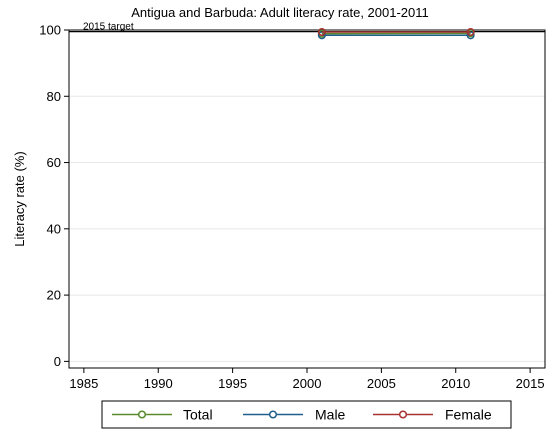 This screenshot has height=433, width=557. I want to click on legend-label-female: Female, so click(468, 415).